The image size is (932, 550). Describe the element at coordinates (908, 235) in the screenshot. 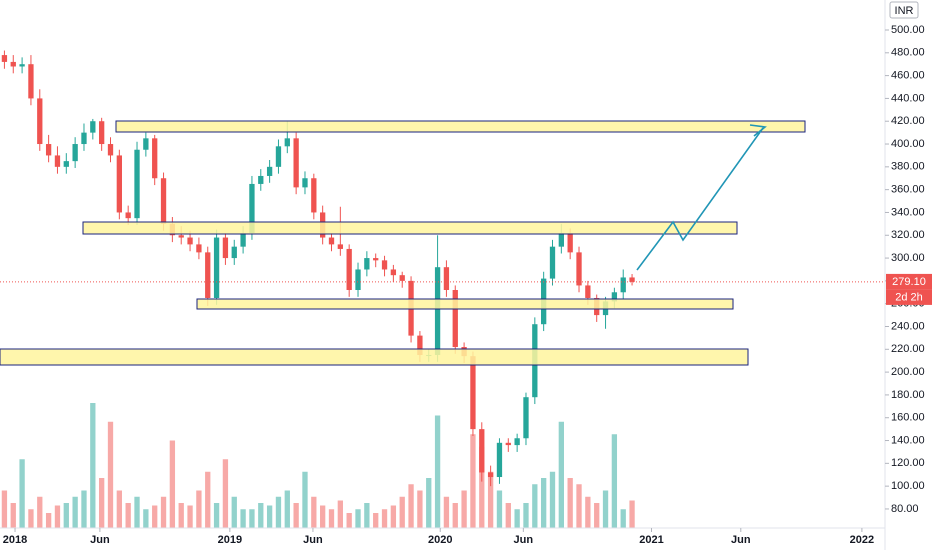

I see `y-tick-label: 320.00` at that location.